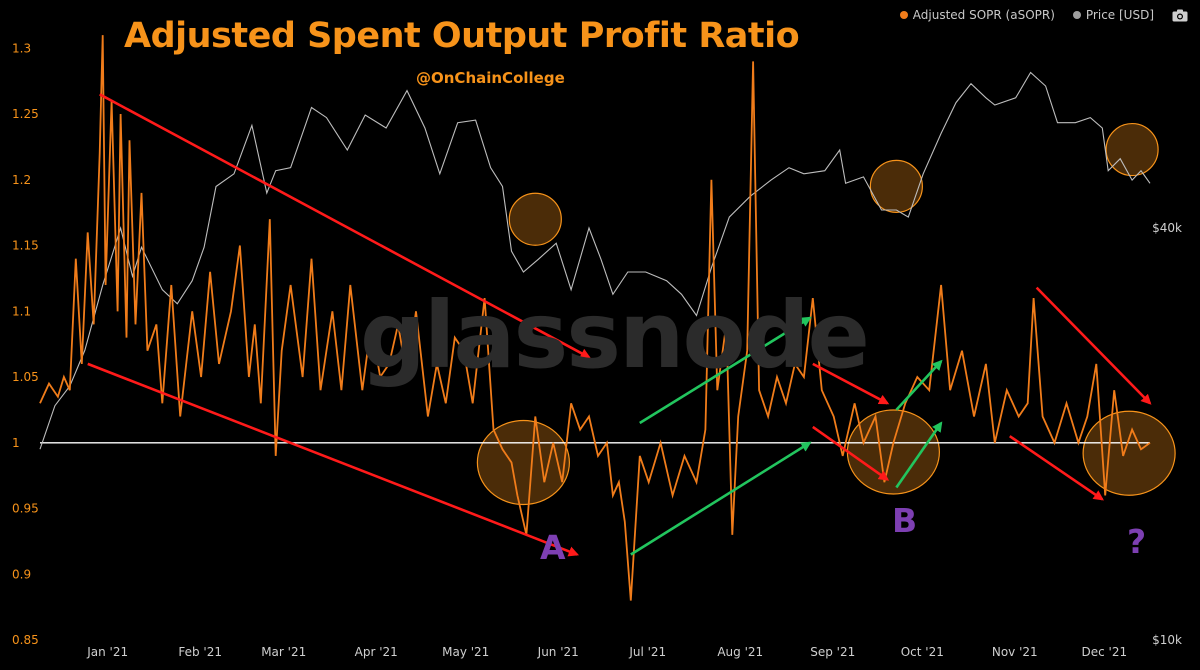 This screenshot has width=1200, height=670. What do you see at coordinates (490, 78) in the screenshot?
I see `chart-subtitle: @OnChainCollege` at bounding box center [490, 78].